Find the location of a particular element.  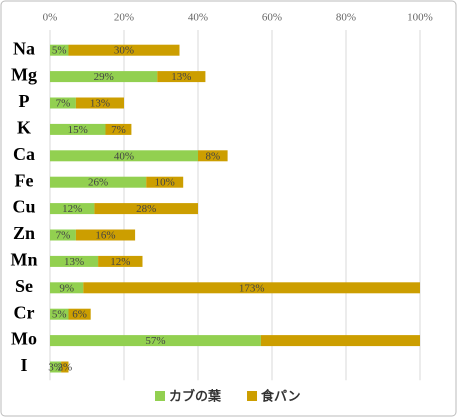

category-label: Mg is located at coordinates (24, 75).